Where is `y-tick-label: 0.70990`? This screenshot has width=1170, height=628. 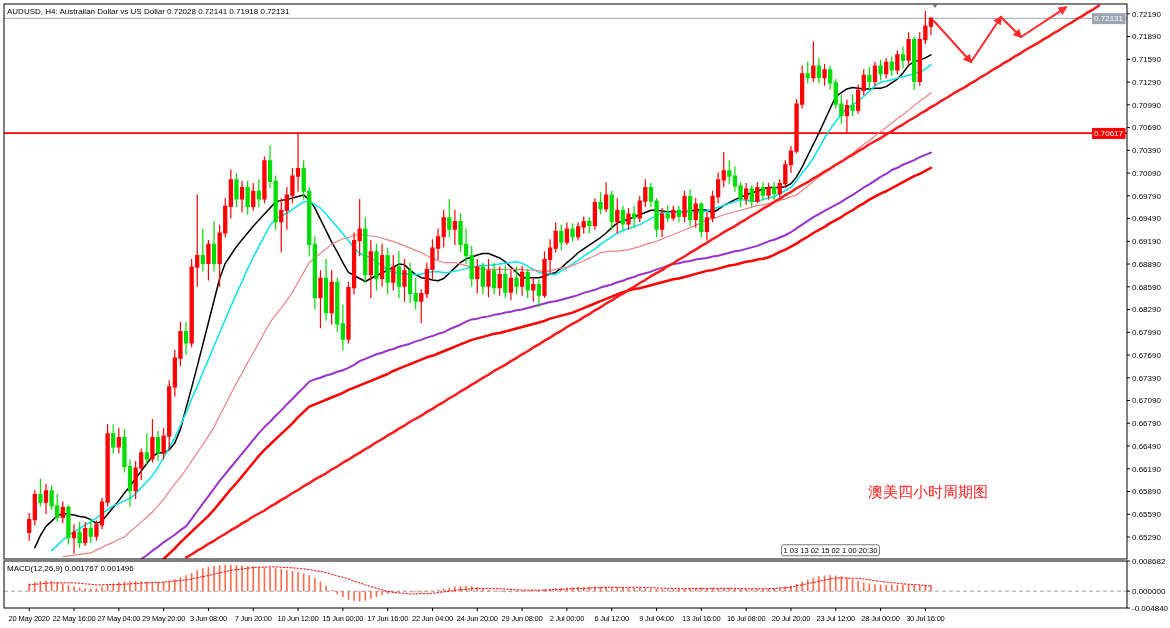
y-tick-label: 0.70990 is located at coordinates (1147, 105).